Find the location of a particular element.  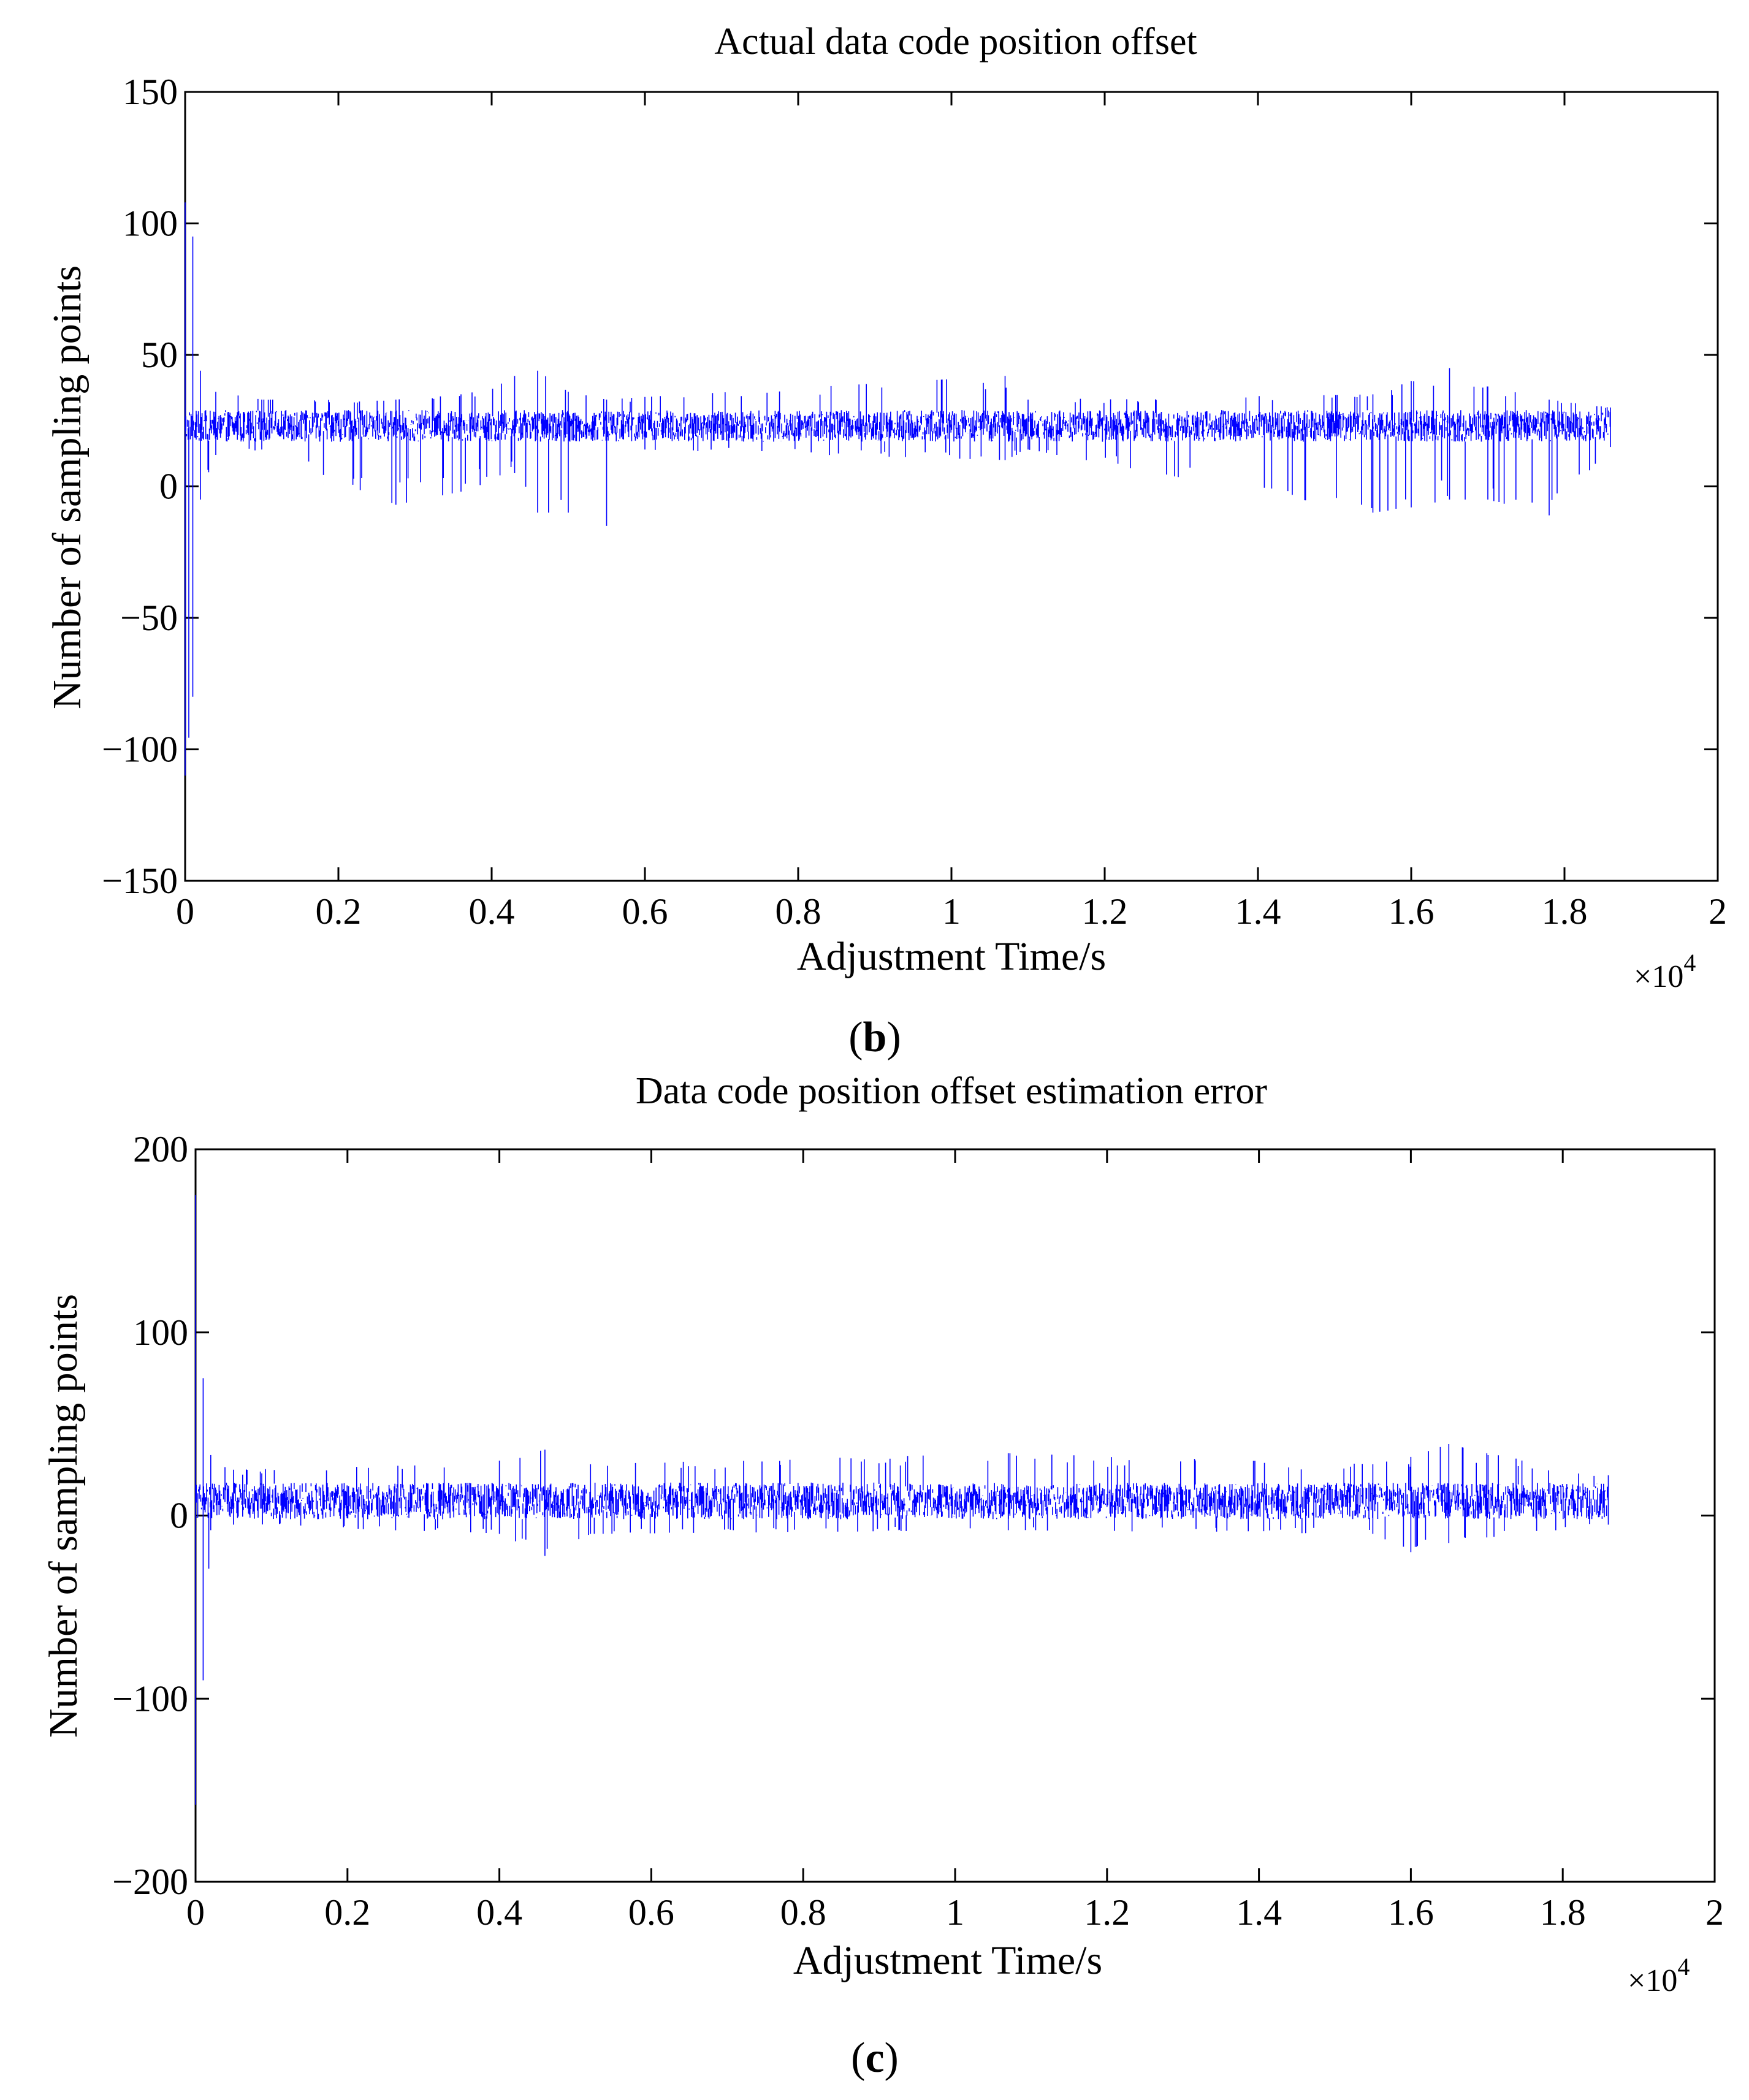

panel-label-letter: c is located at coordinates (874, 2058).